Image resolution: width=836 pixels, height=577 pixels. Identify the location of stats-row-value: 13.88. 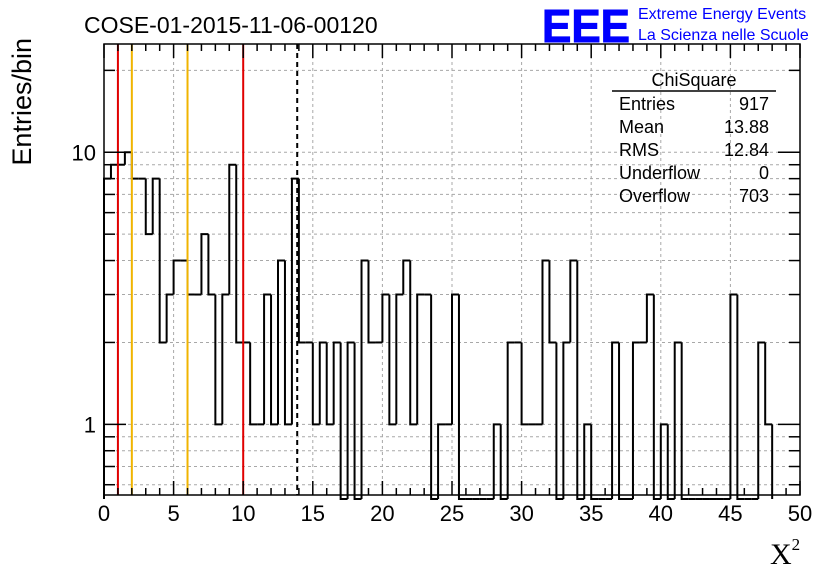
(746, 127).